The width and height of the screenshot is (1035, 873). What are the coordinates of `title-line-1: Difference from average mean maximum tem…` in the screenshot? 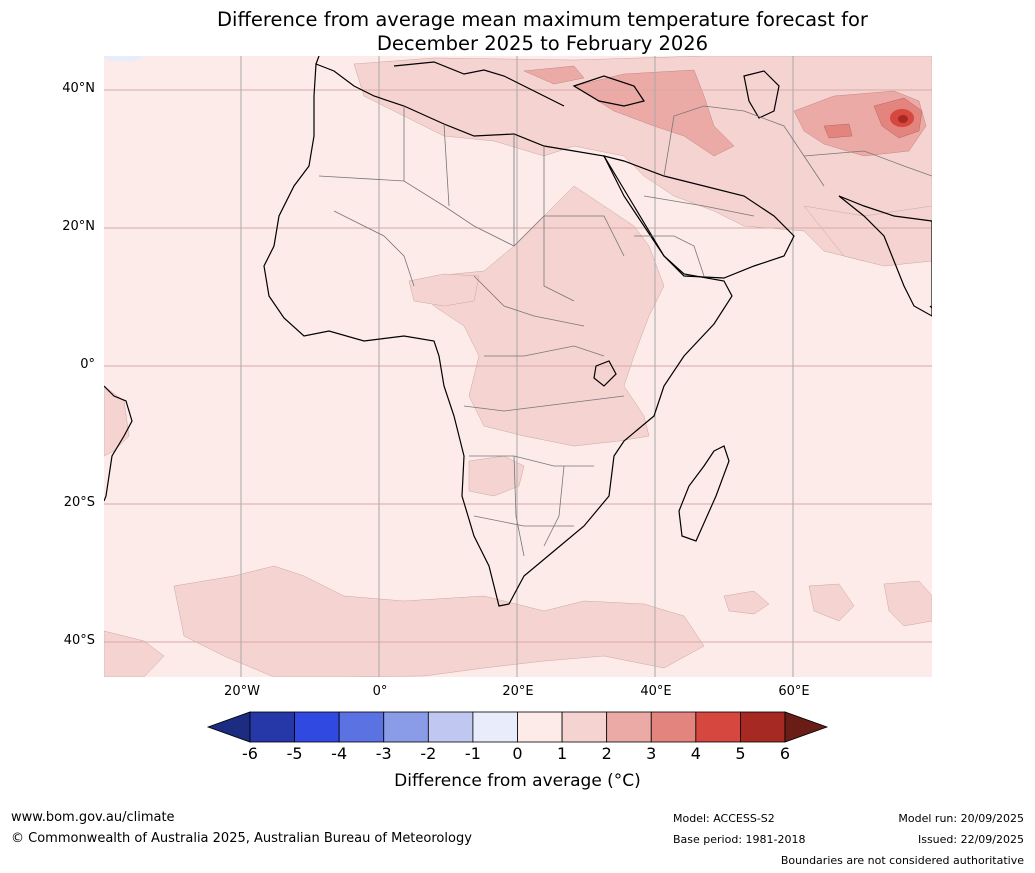 It's located at (542, 19).